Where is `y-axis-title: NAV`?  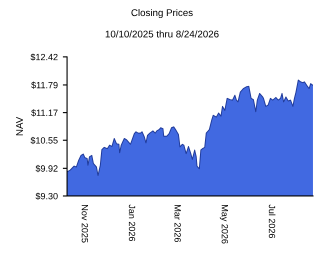
y-axis-title: NAV is located at coordinates (19, 126).